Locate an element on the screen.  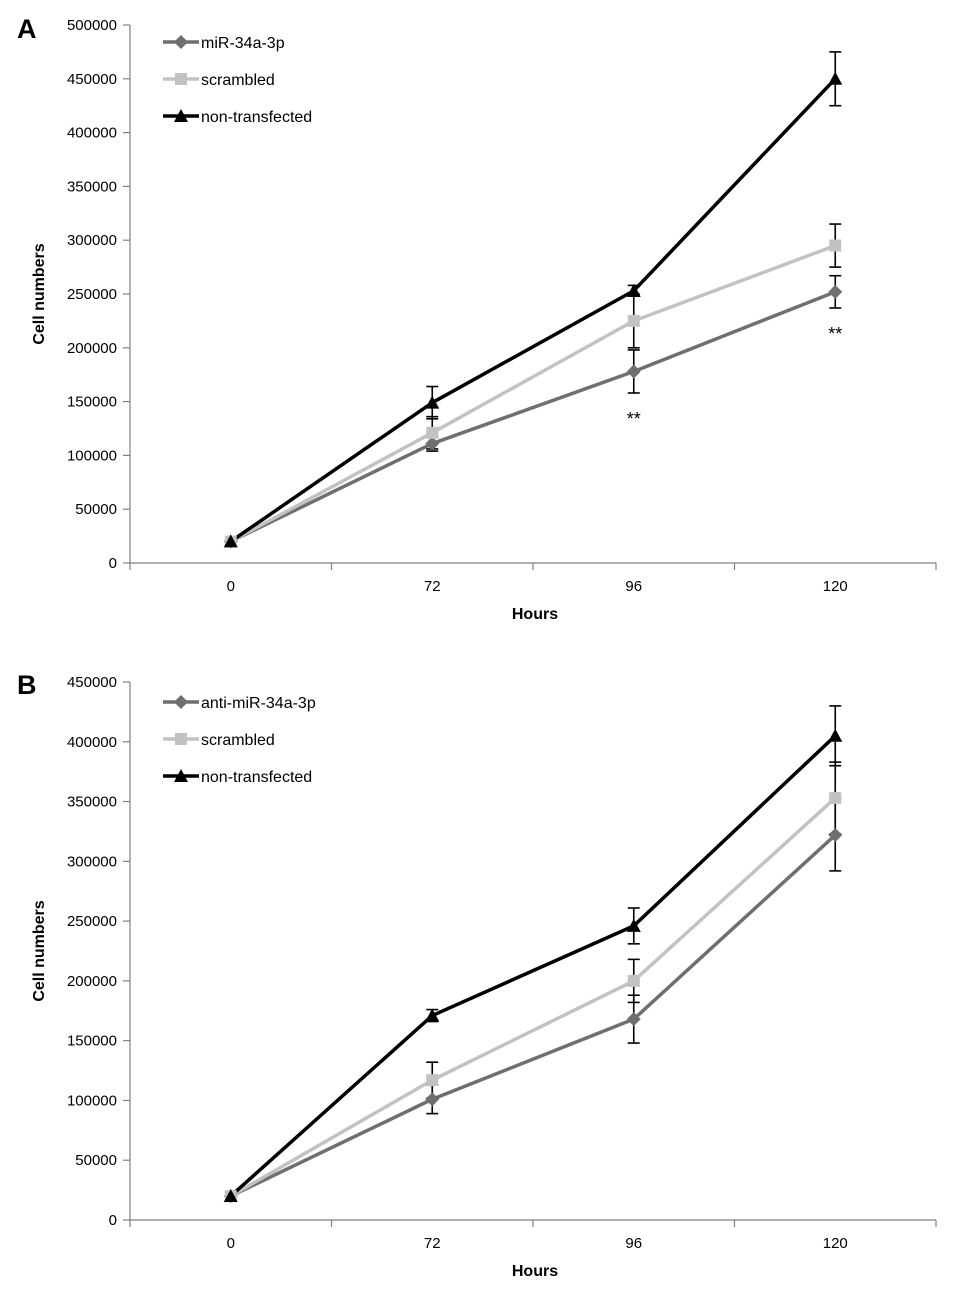
series-line-scrambled is located at coordinates (532, 393).